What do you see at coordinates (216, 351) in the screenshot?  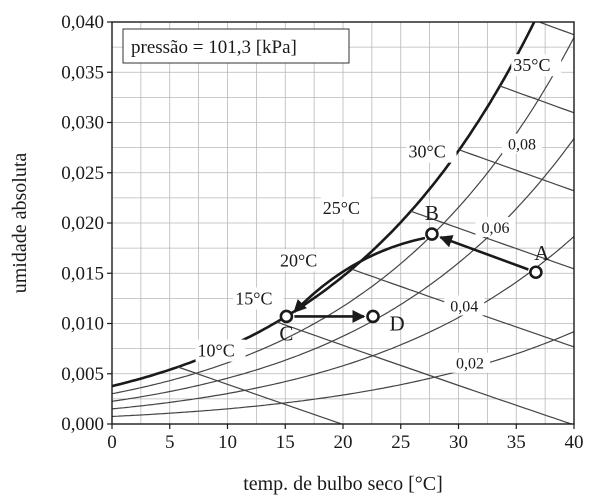 I see `saturation-label: 10°C` at bounding box center [216, 351].